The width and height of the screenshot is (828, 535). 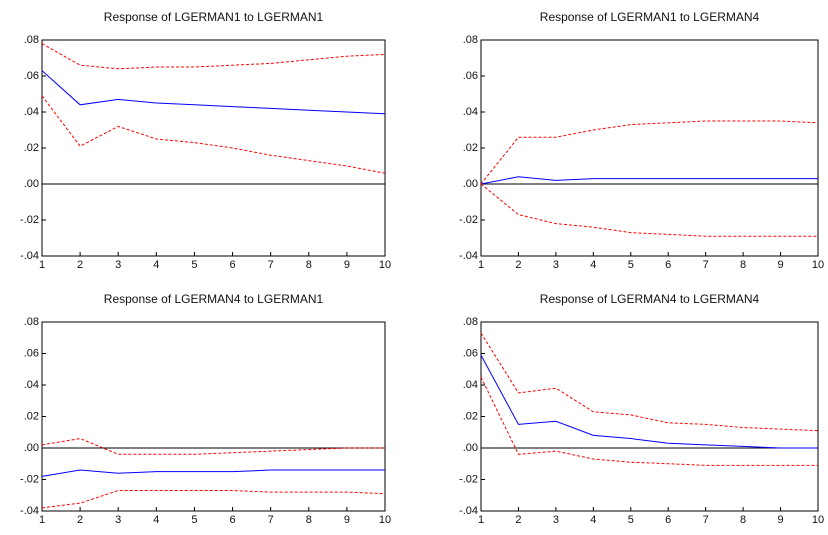 What do you see at coordinates (214, 299) in the screenshot?
I see `chart-title: Response of LGERMAN4 to LGERMAN1` at bounding box center [214, 299].